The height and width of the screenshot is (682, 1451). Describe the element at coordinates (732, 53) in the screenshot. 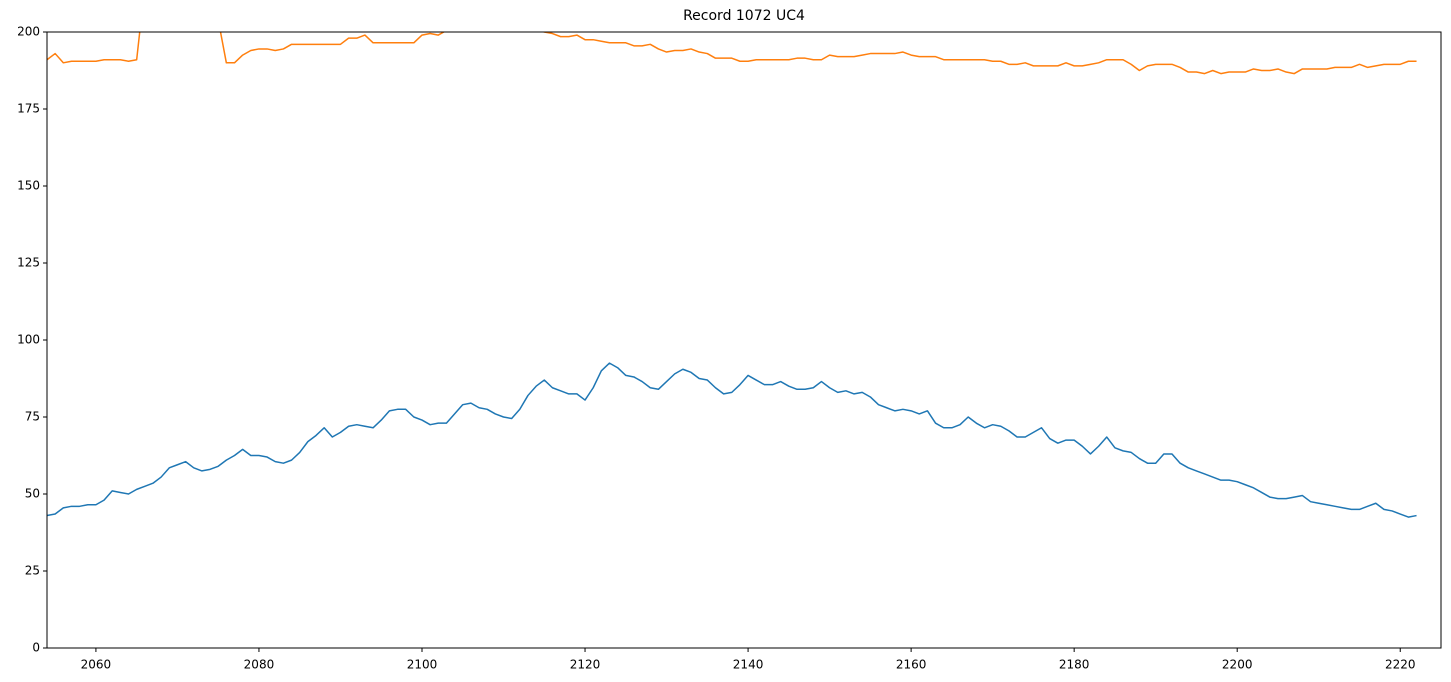

I see `data-line` at that location.